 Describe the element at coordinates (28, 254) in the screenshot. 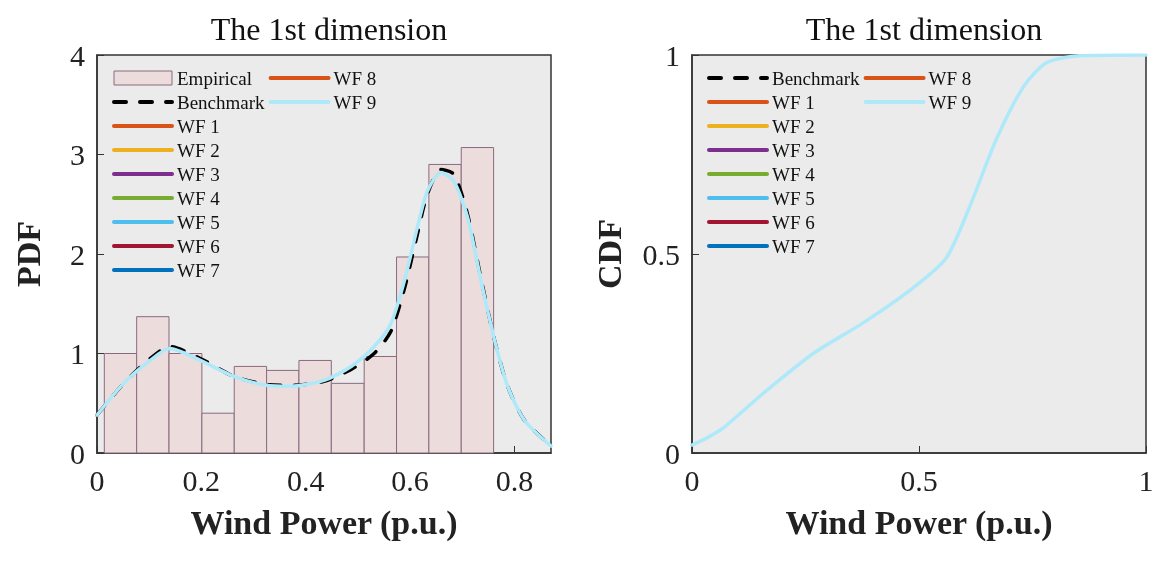

I see `y-axis-title: PDF` at that location.